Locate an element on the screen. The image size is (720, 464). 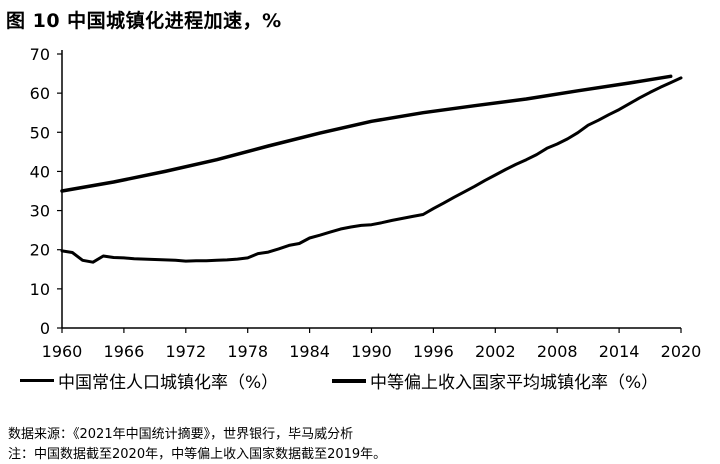
x-tick-label: 2014 is located at coordinates (619, 351).